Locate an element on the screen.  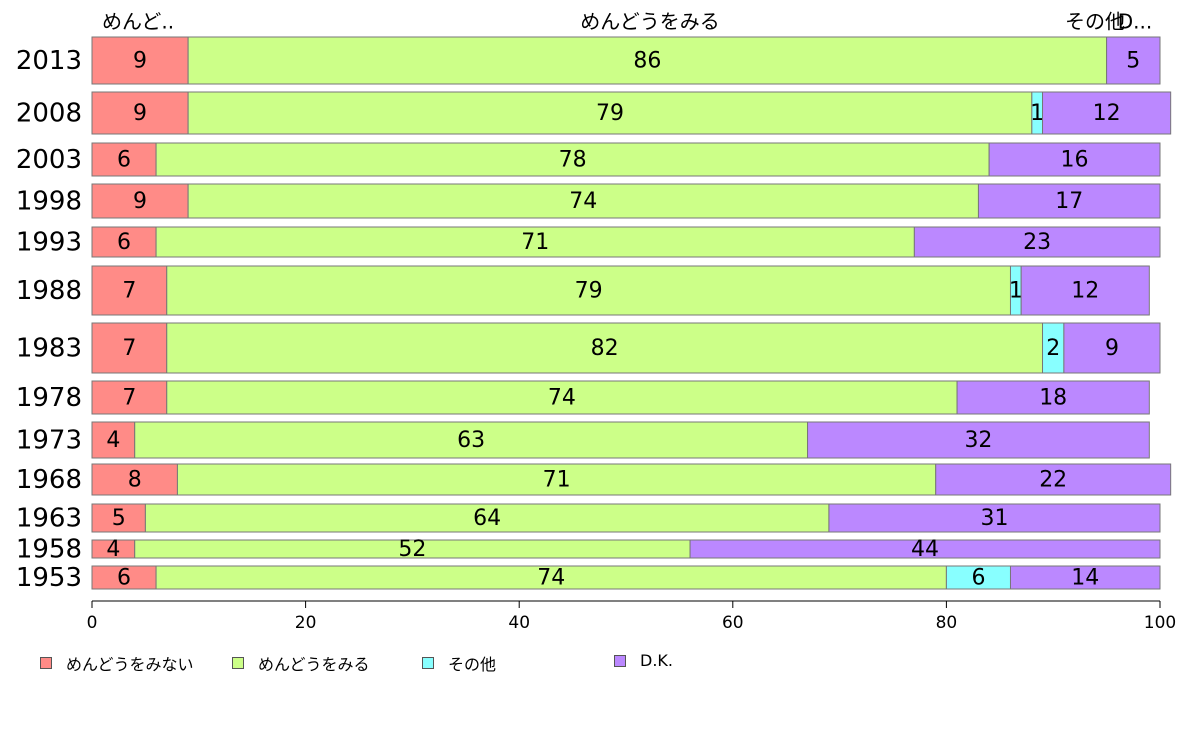
category-label: 1958 is located at coordinates (49, 550).